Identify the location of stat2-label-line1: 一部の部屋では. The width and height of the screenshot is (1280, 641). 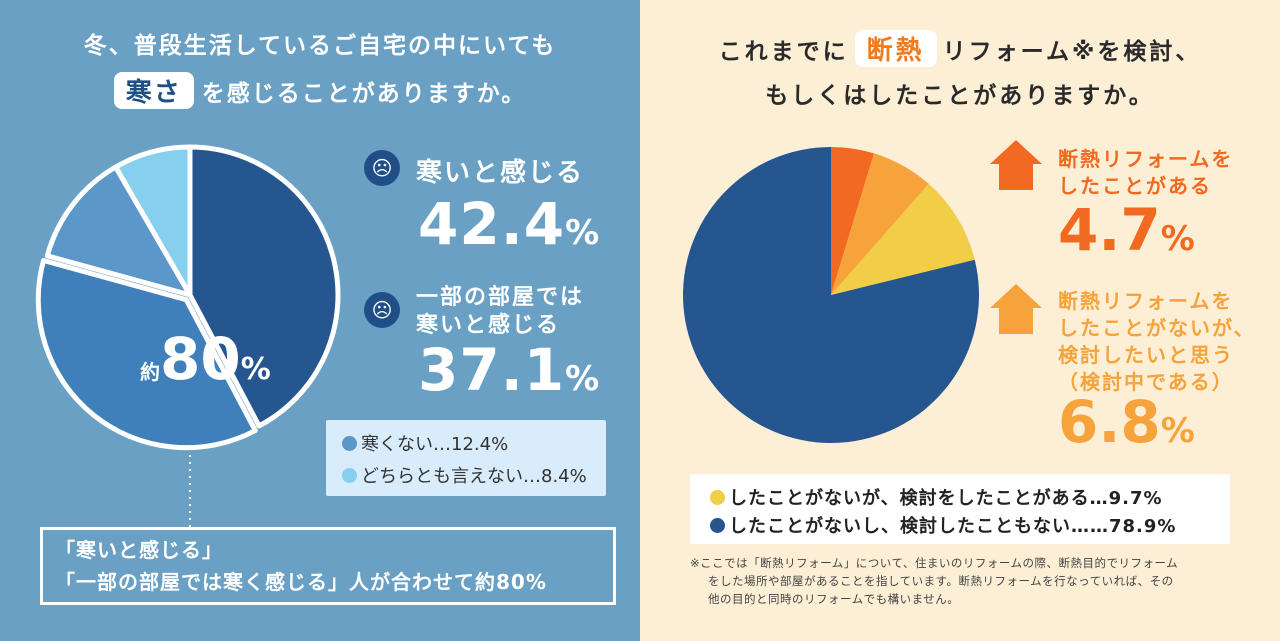
(500, 297).